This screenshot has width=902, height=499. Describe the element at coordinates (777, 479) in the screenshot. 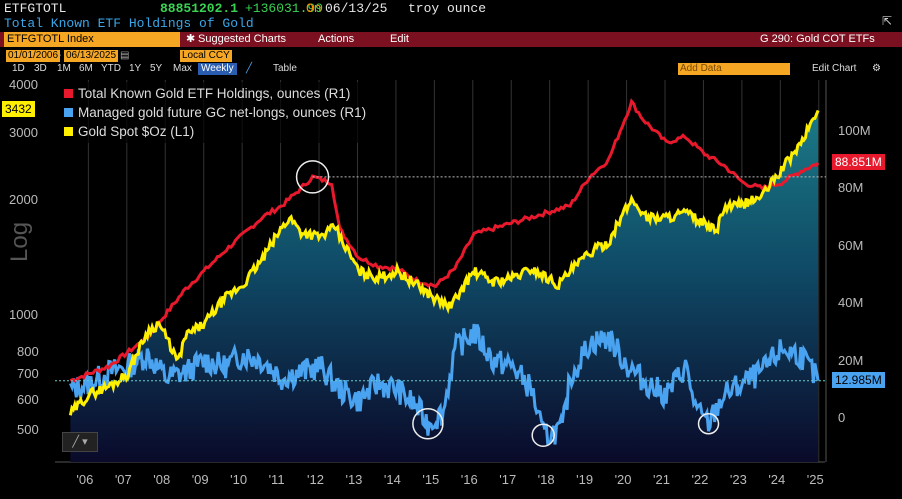

I see `x-tick-label: '24` at that location.